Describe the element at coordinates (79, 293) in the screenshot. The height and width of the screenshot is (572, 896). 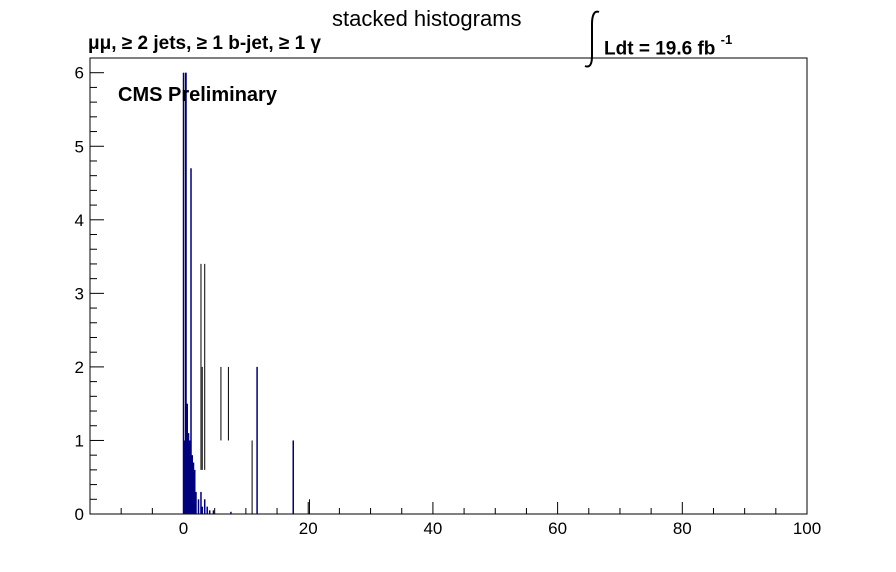
I see `y-tick-label: 3` at that location.